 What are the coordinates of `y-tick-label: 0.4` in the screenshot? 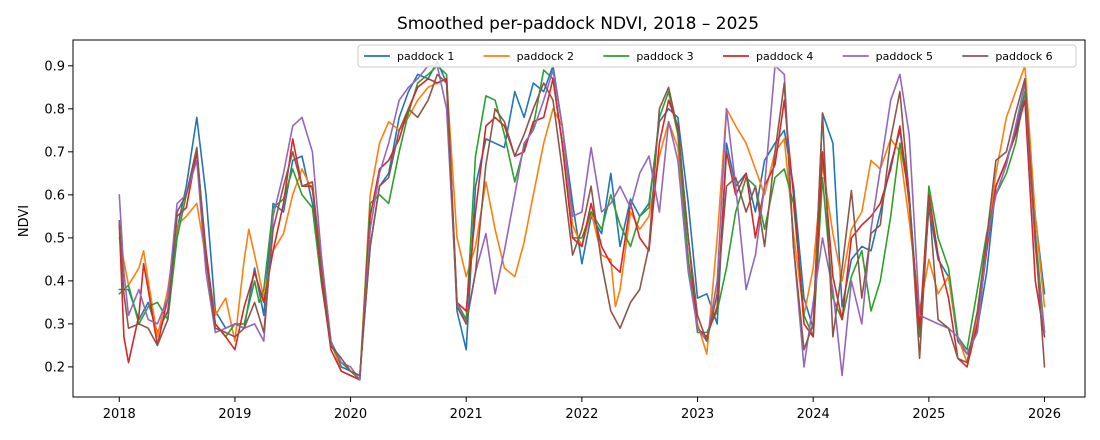 It's located at (54, 281).